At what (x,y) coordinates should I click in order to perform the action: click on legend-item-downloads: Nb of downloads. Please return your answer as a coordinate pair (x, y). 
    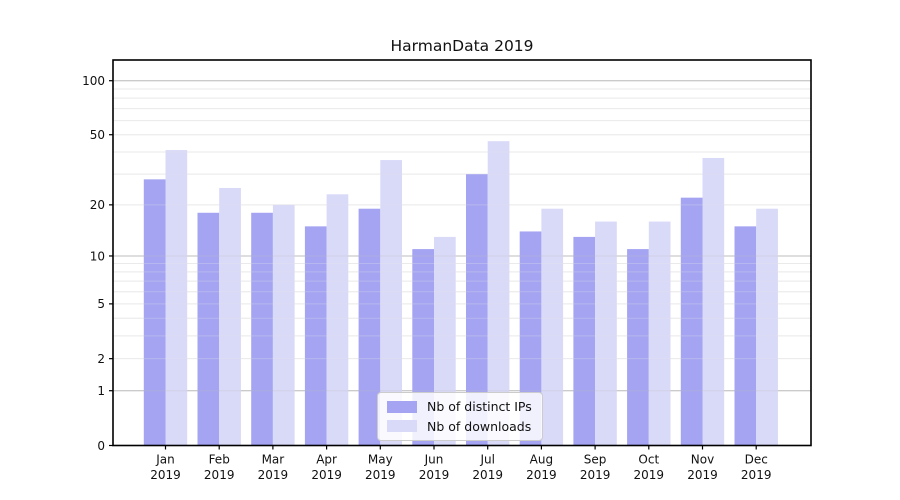
    Looking at the image, I should click on (459, 427).